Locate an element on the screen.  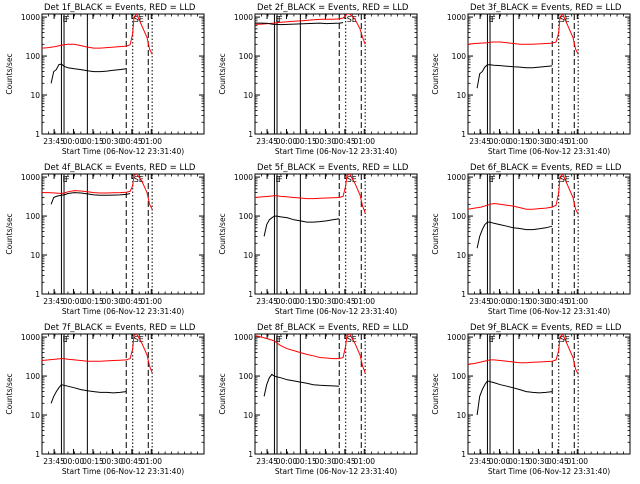
panel-title: Det 6f_BLACK = Events, RED = LLD is located at coordinates (546, 168).